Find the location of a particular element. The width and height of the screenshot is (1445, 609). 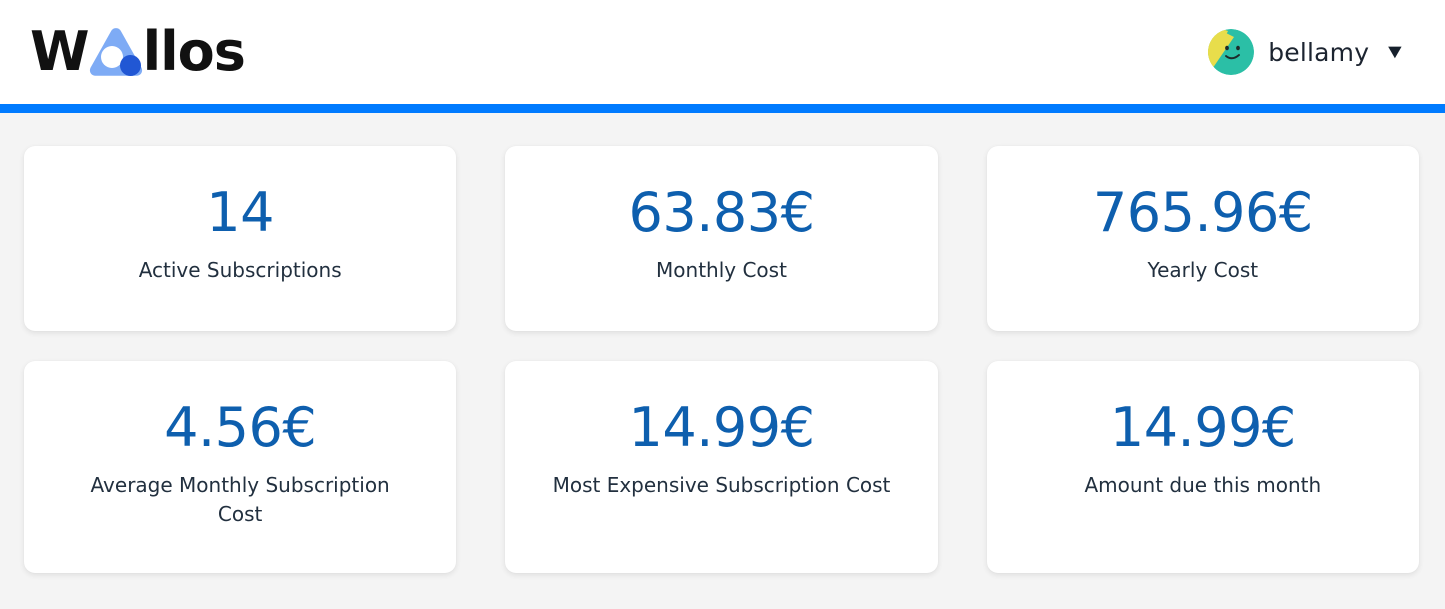

stat-card-yearly-cost: 765.96€ Yearly Cost is located at coordinates (1202, 238).